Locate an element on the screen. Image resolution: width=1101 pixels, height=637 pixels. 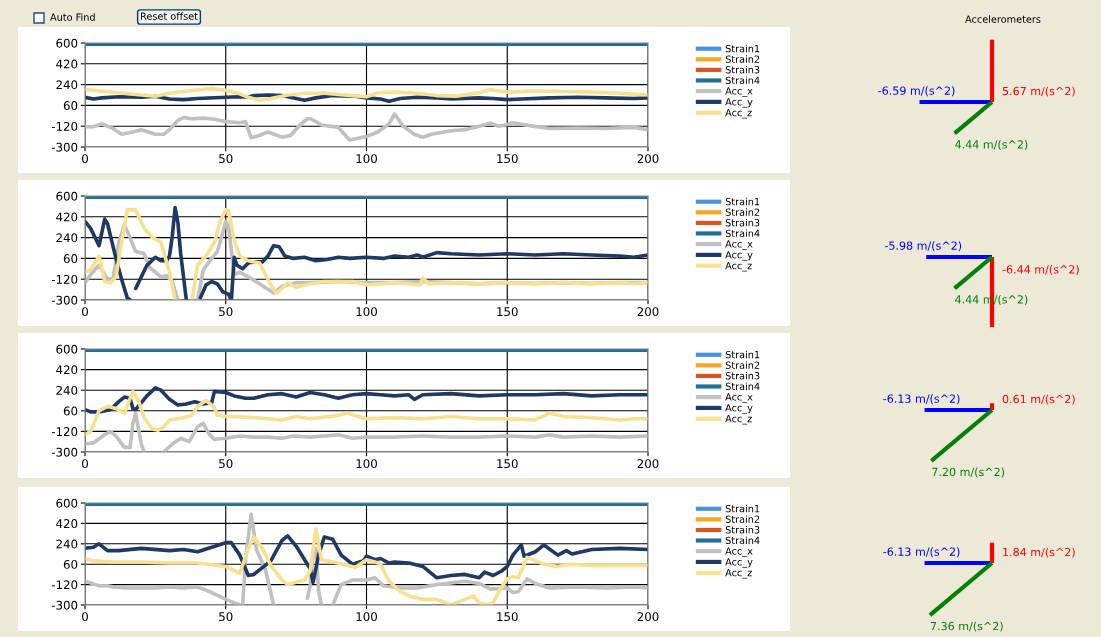
data-label: 5.67 m/(s^2) is located at coordinates (1038, 91).